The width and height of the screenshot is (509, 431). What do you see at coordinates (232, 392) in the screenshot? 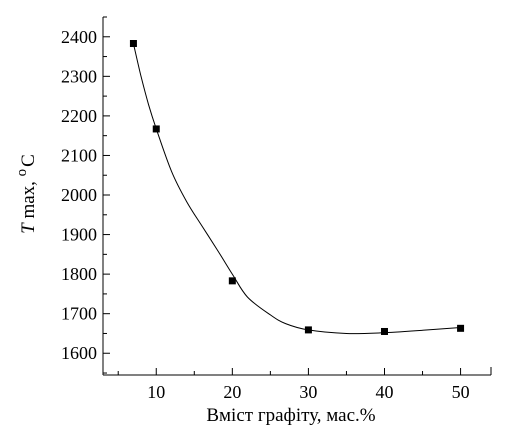
I see `x-tick-label: 20` at bounding box center [232, 392].